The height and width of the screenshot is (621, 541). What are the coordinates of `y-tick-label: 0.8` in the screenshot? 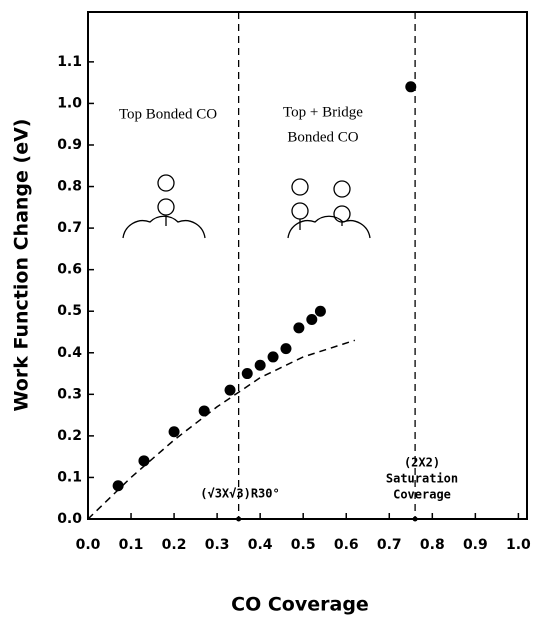 It's located at (69, 187).